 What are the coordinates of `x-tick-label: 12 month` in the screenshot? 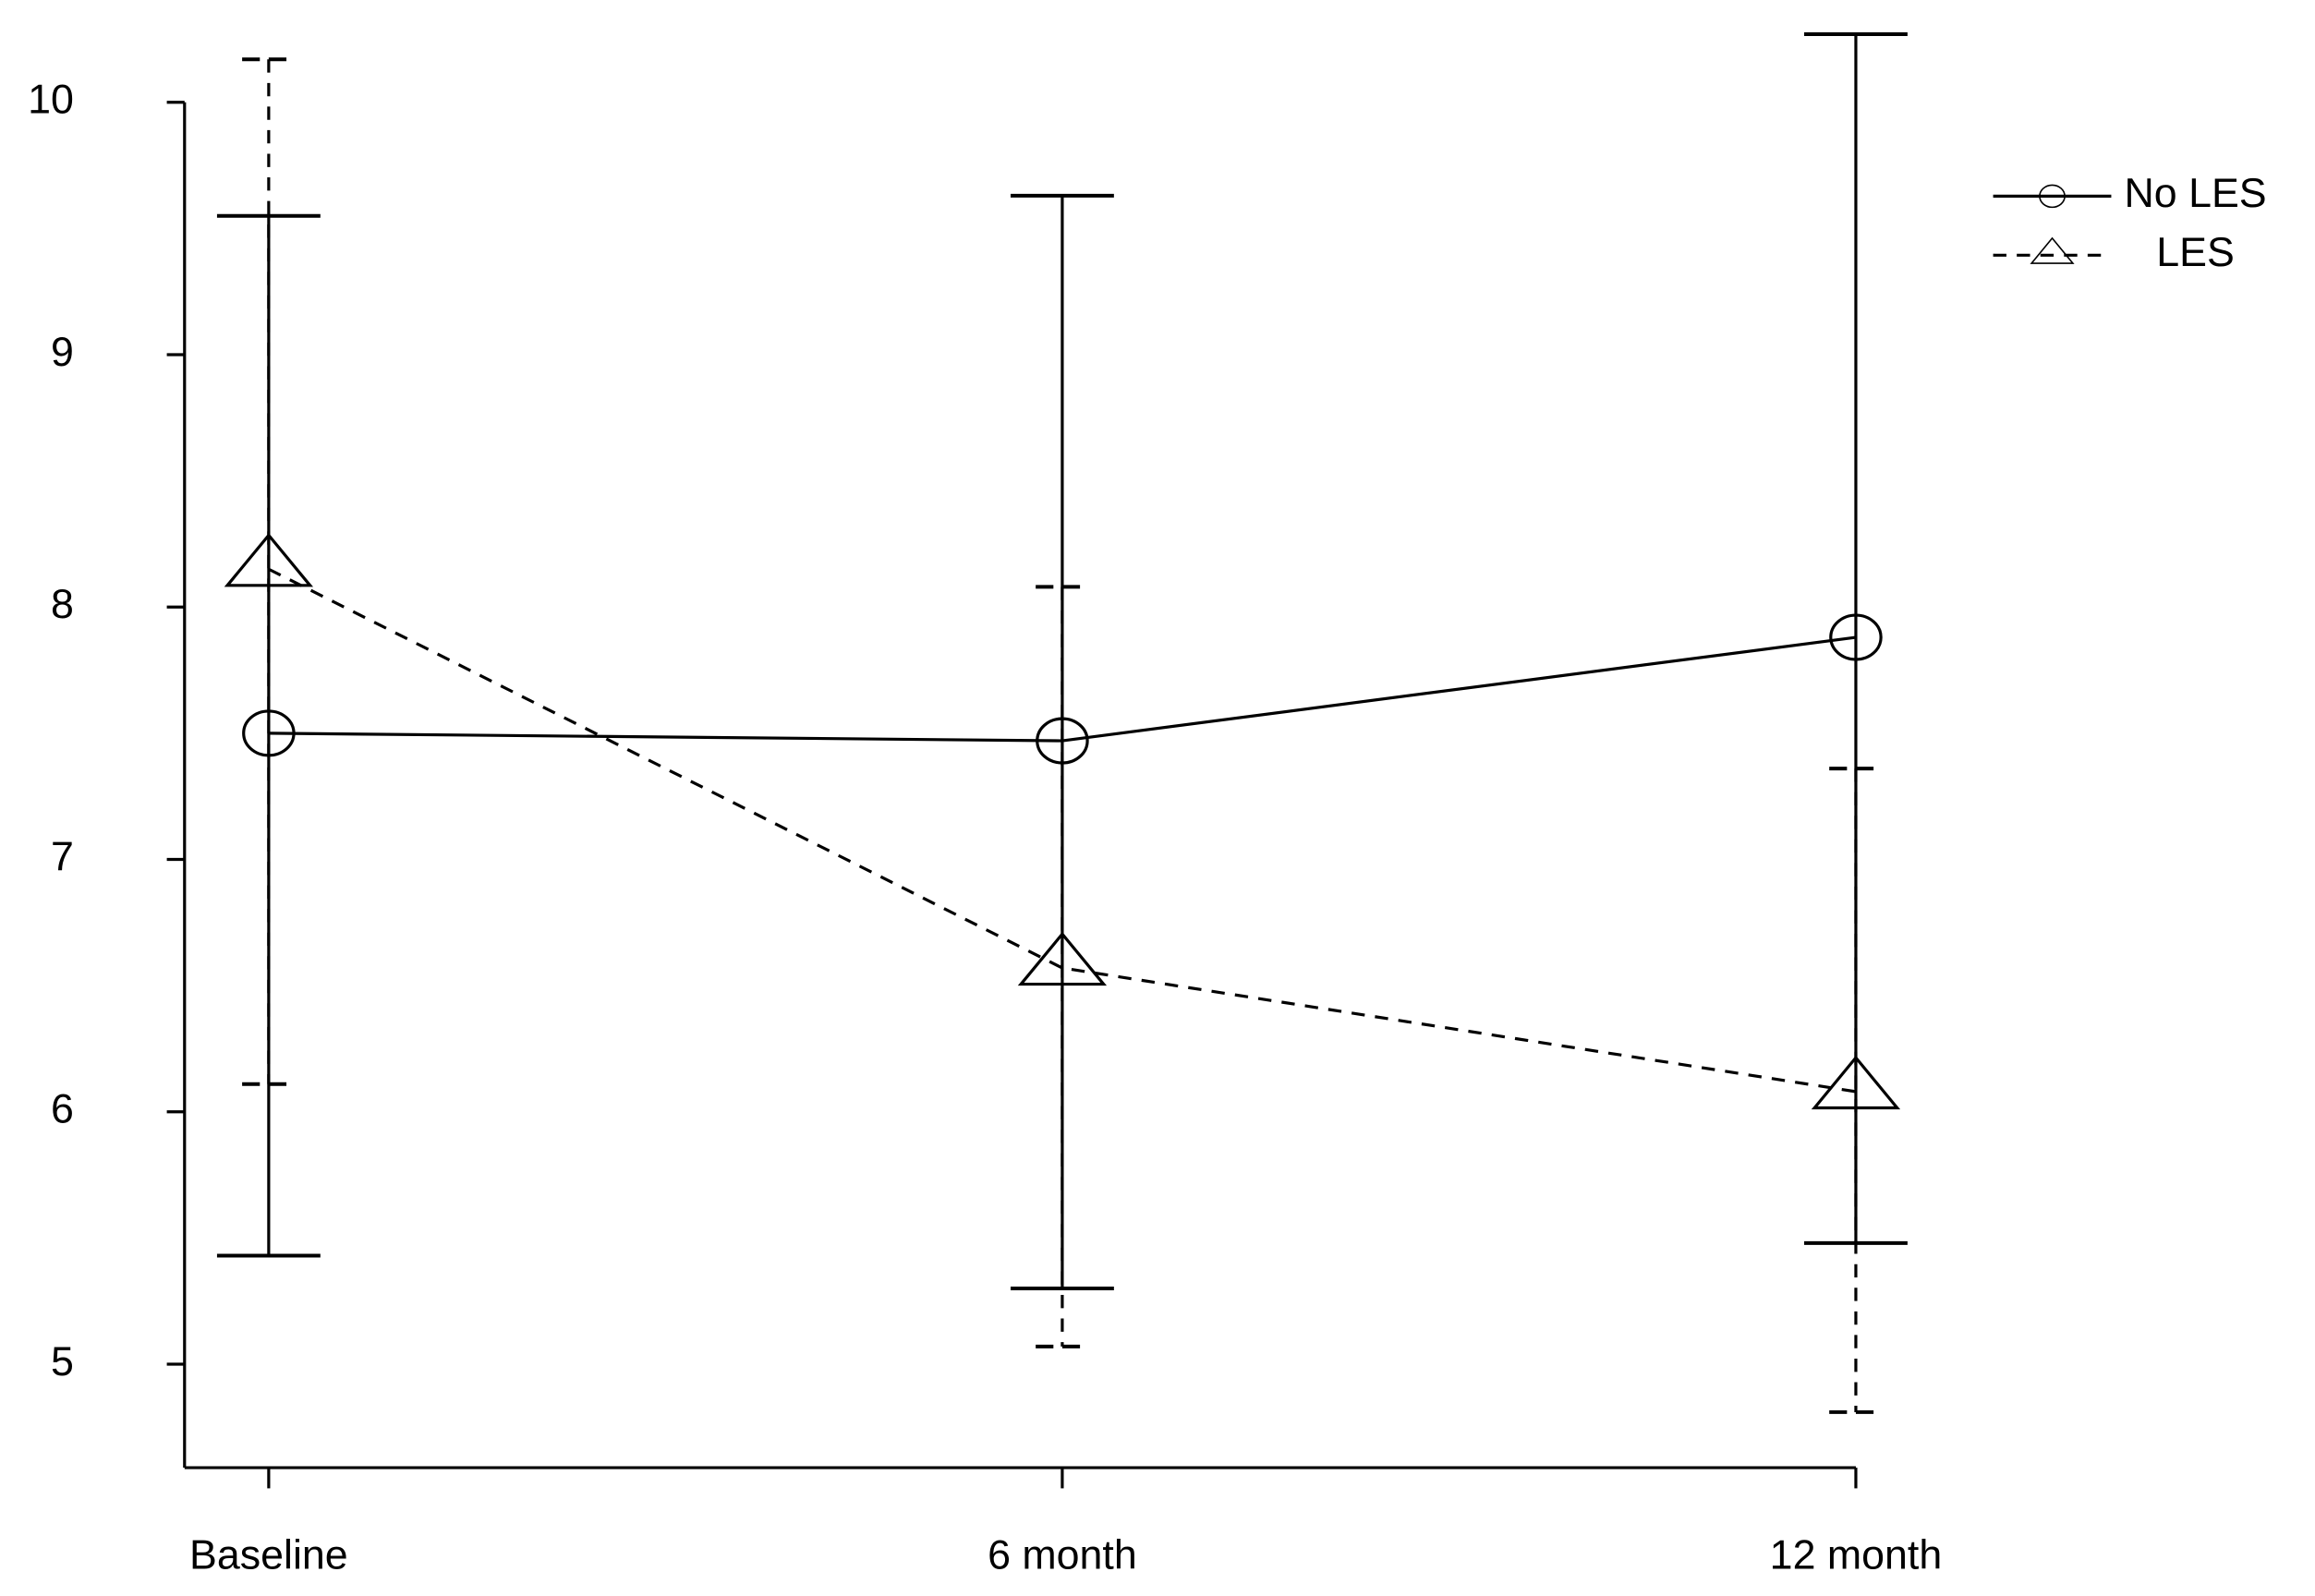 It's located at (1856, 1555).